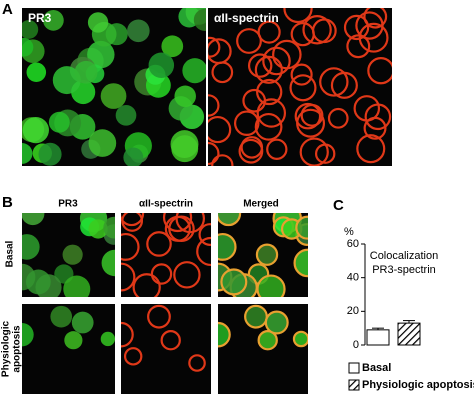 Image resolution: width=474 pixels, height=399 pixels. I want to click on chart-title: Colocalization, so click(404, 256).